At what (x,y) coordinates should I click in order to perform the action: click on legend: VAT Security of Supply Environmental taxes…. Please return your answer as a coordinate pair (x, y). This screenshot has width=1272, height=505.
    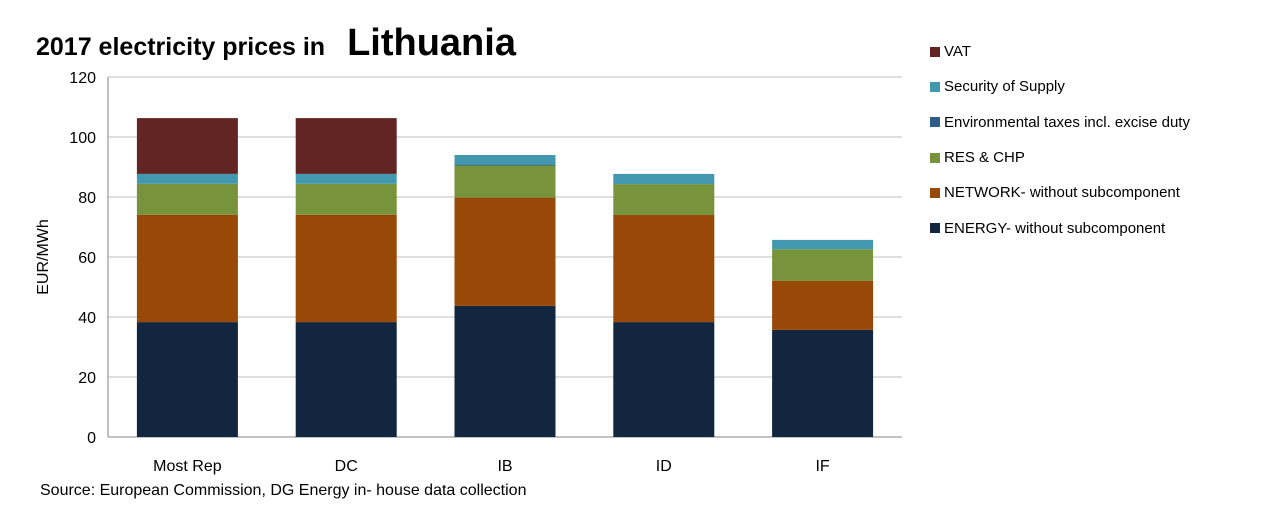
    Looking at the image, I should click on (1060, 140).